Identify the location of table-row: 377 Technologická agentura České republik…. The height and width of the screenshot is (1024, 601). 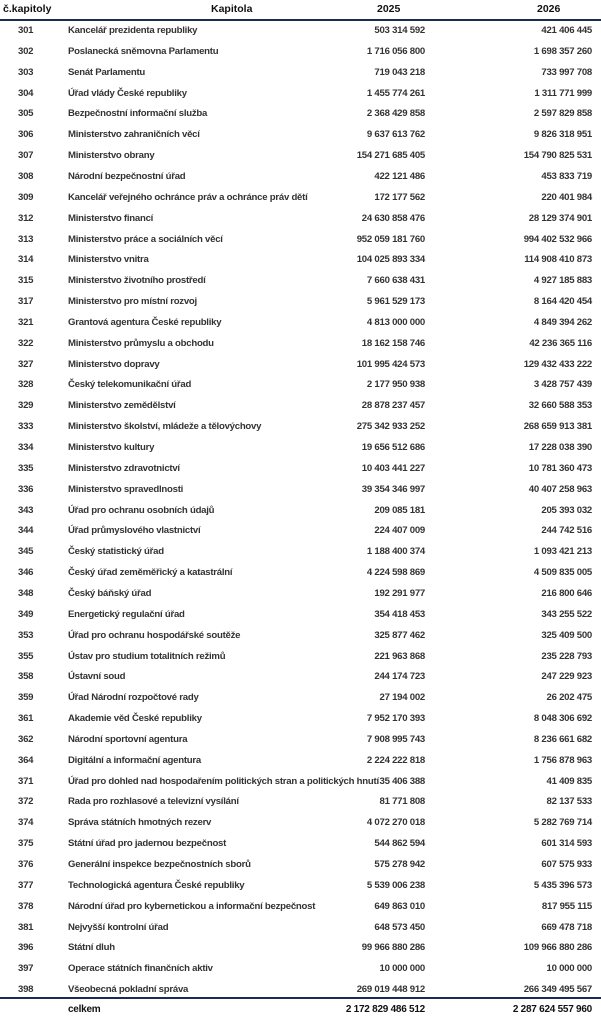
(300, 886).